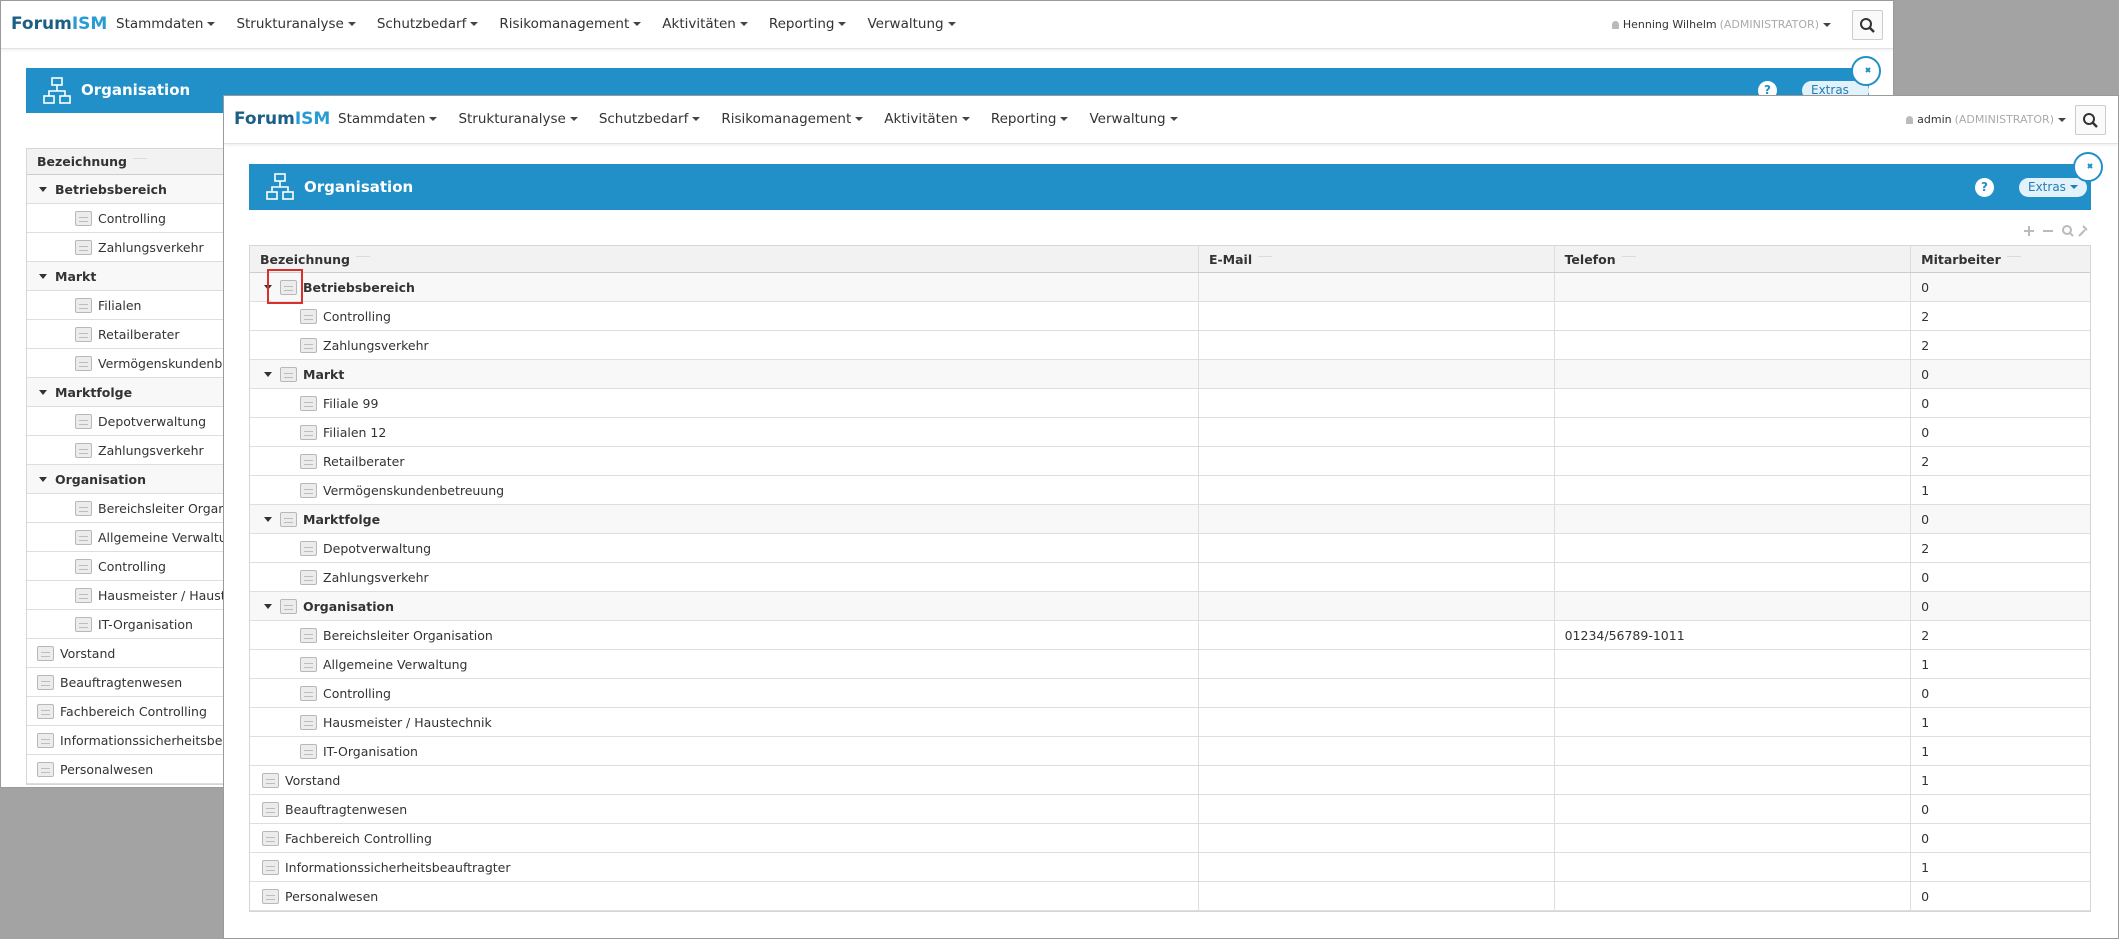  I want to click on table-row: Vermögenskundenbetreuung 1, so click(1170, 490).